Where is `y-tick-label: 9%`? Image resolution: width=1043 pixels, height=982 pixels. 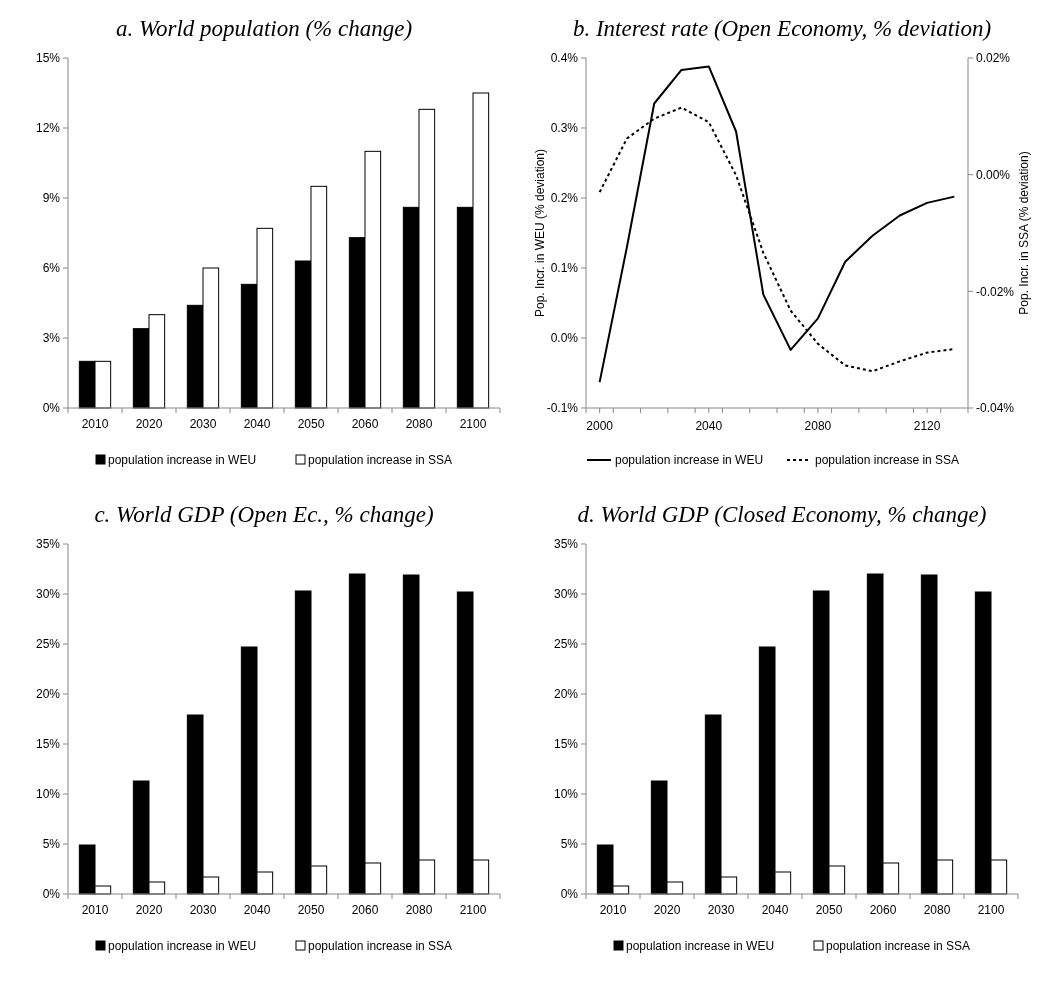 y-tick-label: 9% is located at coordinates (51, 198).